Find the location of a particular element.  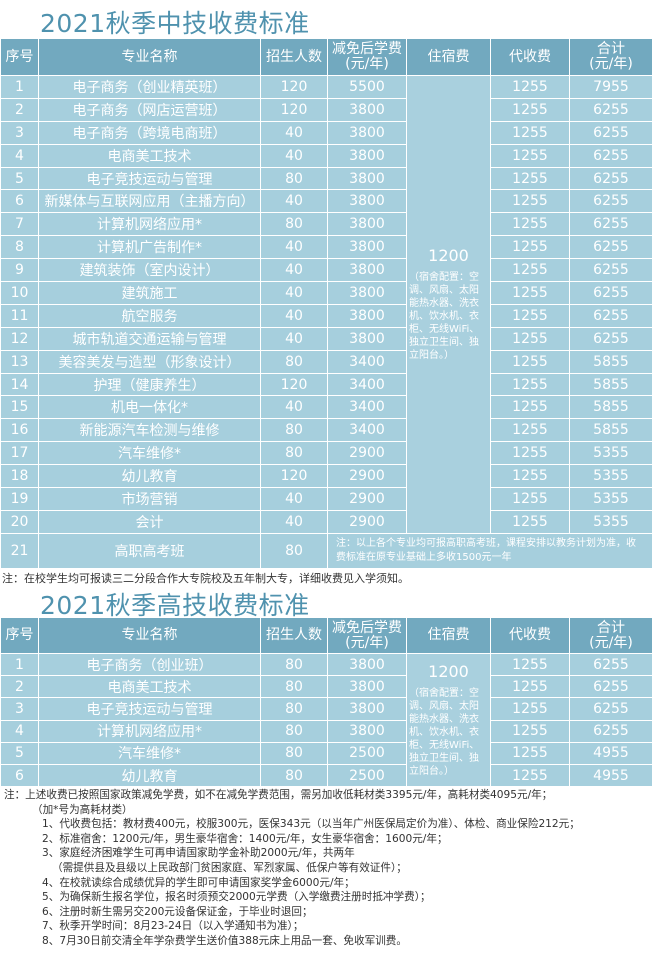

table-row: 6 新媒体与互联网应用（主播方向） 40 3800 1255 6255 is located at coordinates (326, 201).